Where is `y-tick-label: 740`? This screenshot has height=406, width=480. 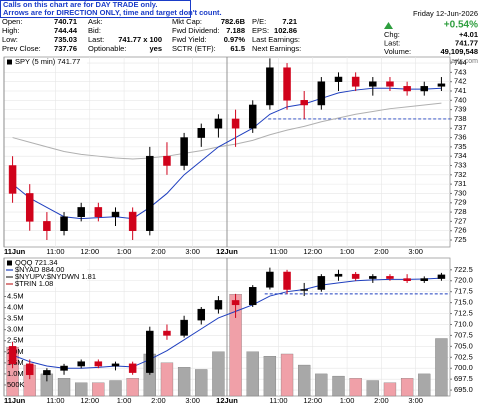
y-tick-label: 740 is located at coordinates (460, 99).